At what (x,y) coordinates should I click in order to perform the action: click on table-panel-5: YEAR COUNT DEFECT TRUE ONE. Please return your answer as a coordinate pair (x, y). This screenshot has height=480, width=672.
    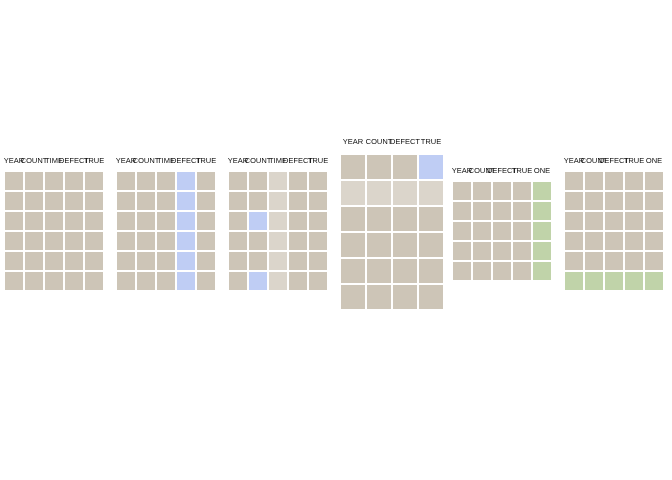
    Looking at the image, I should click on (501, 223).